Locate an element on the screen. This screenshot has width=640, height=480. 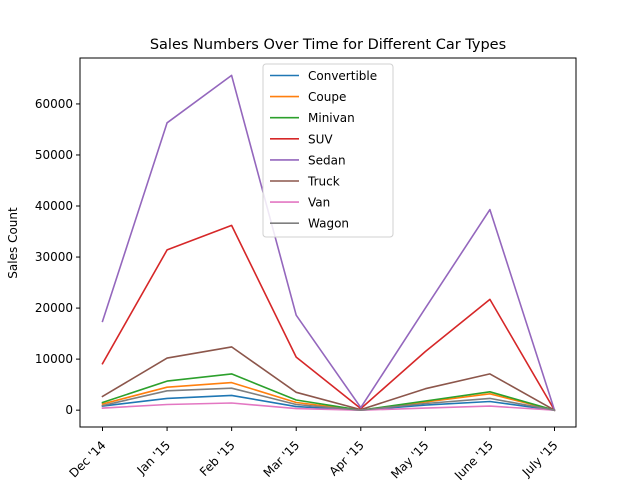
y-tick-label: 50000 is located at coordinates (54, 155).